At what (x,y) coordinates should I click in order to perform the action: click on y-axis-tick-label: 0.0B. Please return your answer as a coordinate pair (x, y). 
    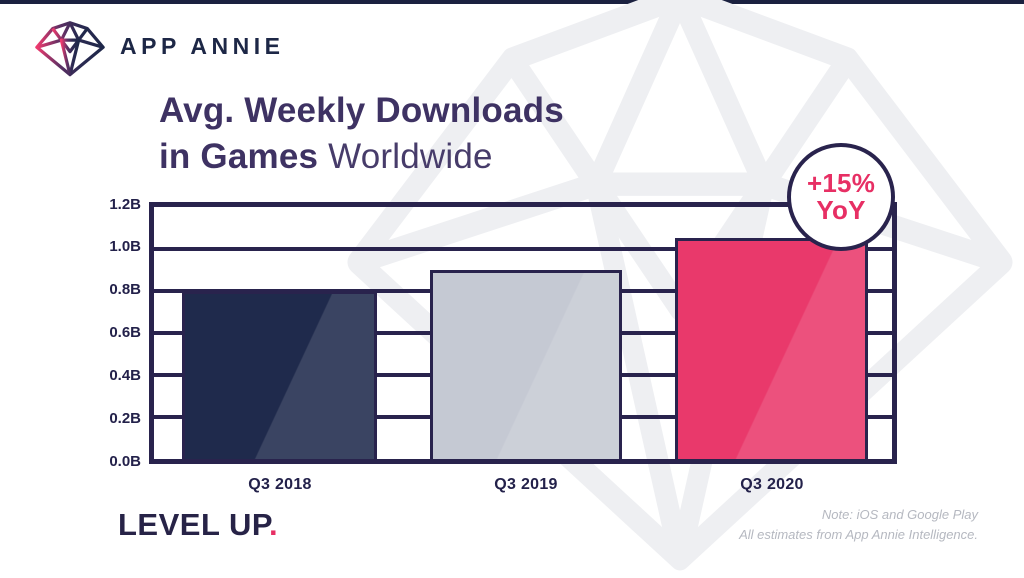
    Looking at the image, I should click on (125, 461).